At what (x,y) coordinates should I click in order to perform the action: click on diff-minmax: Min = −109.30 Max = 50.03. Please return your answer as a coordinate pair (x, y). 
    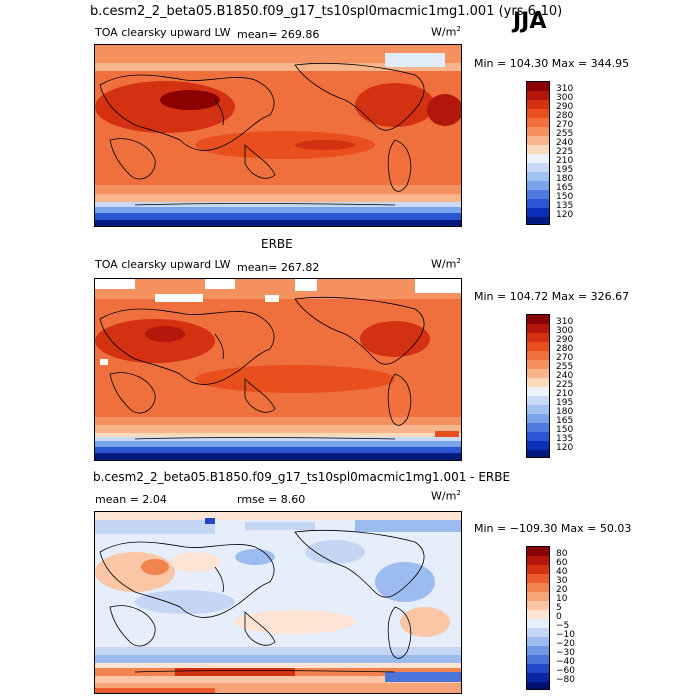
    Looking at the image, I should click on (553, 528).